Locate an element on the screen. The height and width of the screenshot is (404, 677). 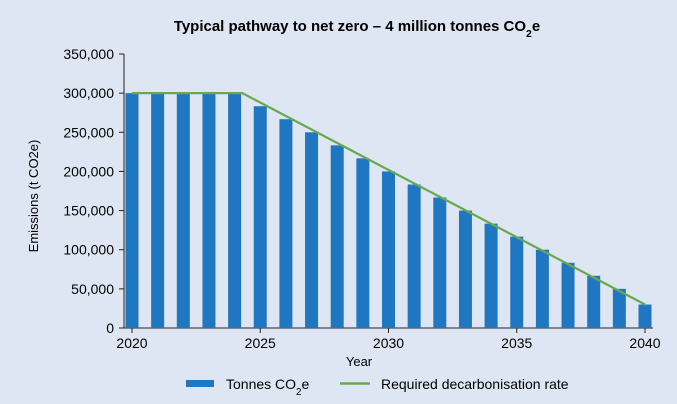
x-tick-label: 2020 is located at coordinates (131, 343).